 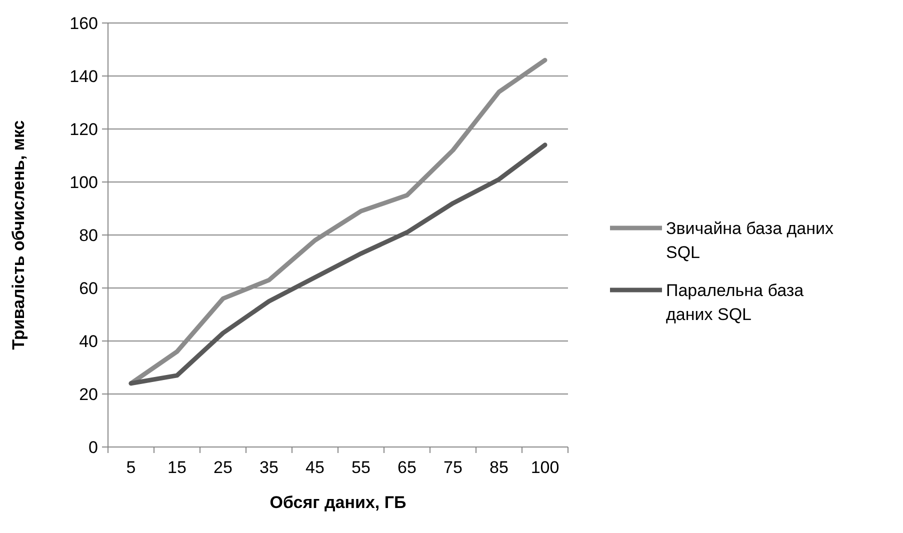 What do you see at coordinates (88, 341) in the screenshot?
I see `y-tick-label: 40` at bounding box center [88, 341].